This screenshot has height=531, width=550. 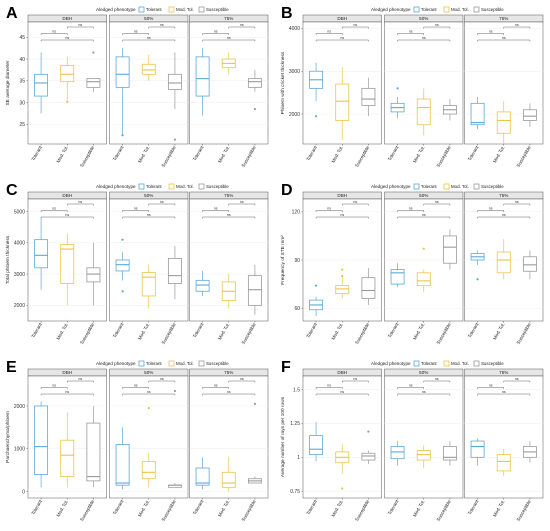 What do you see at coordinates (424, 445) in the screenshot?
I see `facet-1: 50% ns ns ns Tolerant Mod. Tol. Susceptible` at bounding box center [424, 445].